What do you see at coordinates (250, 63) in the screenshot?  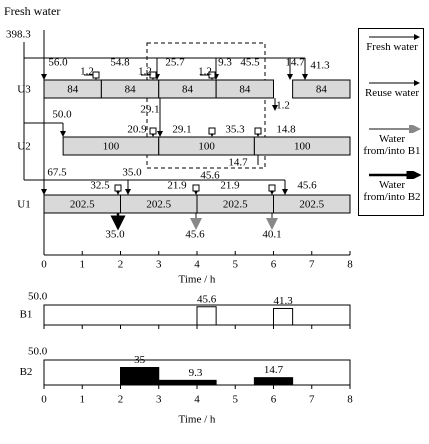 I see `flow-label: 45.5` at bounding box center [250, 63].